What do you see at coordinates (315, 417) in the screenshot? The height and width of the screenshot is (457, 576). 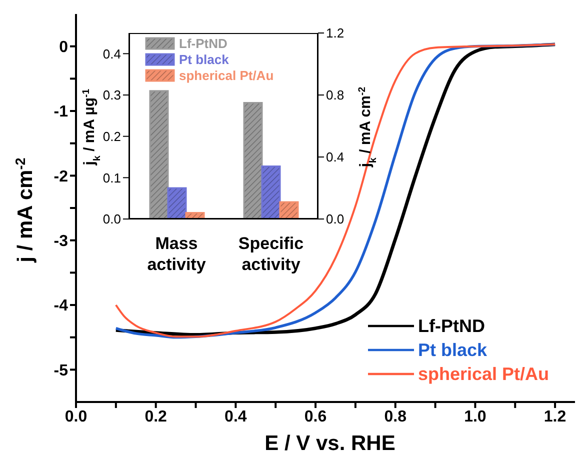 I see `x-tick-label: 0.6` at bounding box center [315, 417].